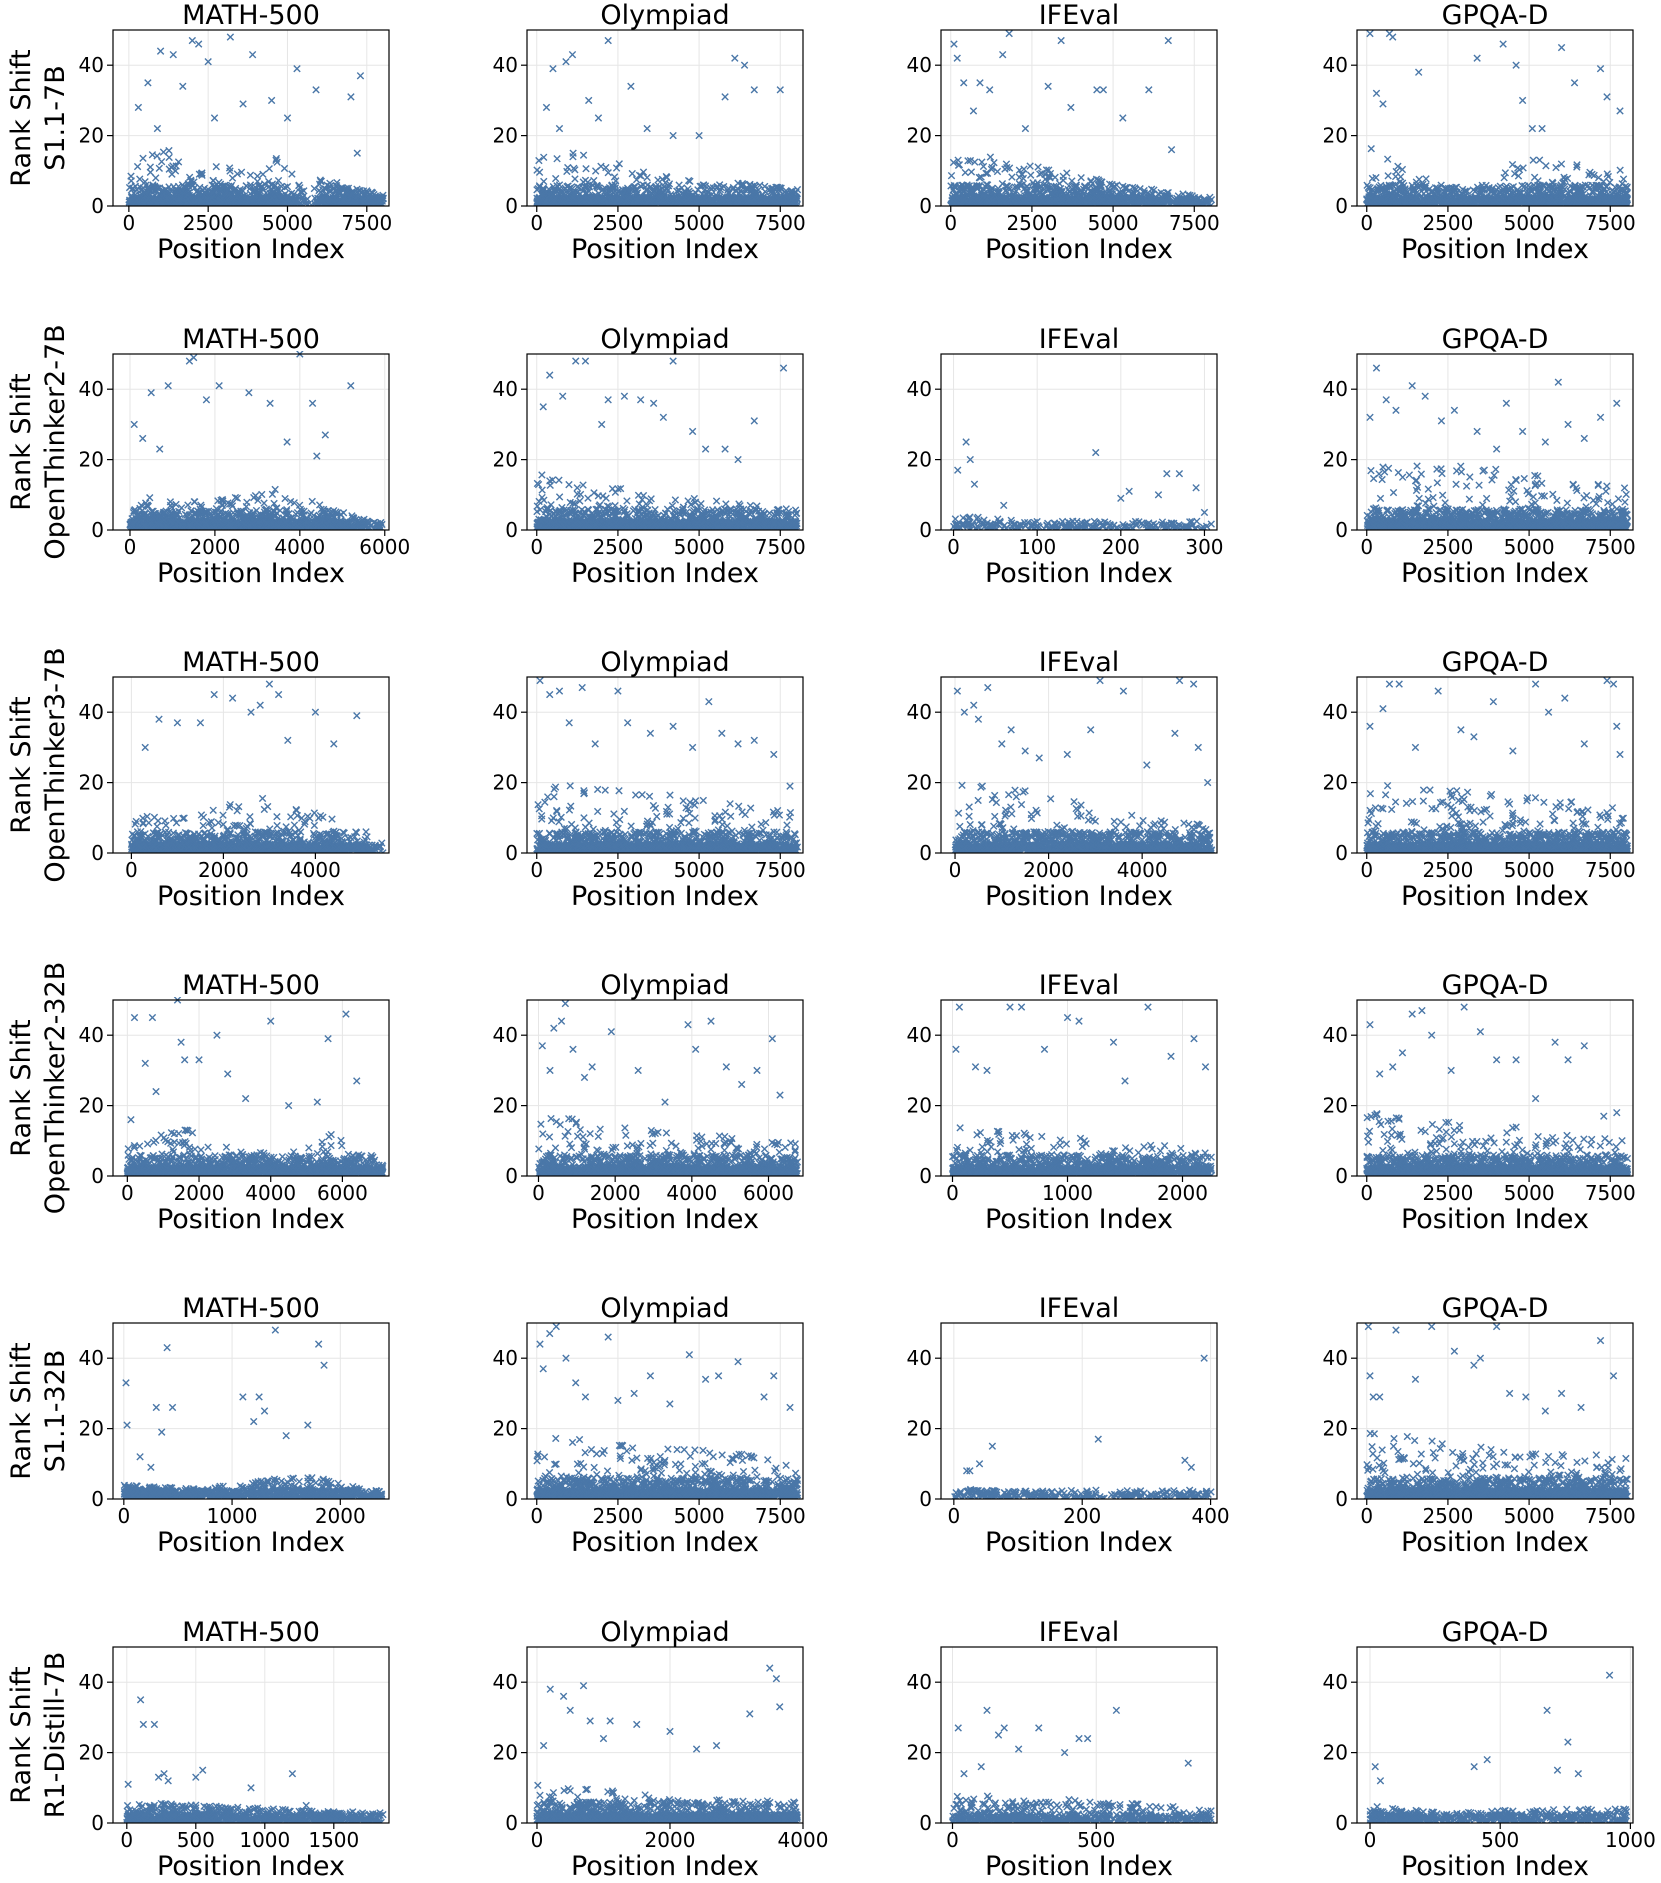 The image size is (1661, 1883). I want to click on y-tick-label: 20, so click(919, 136).